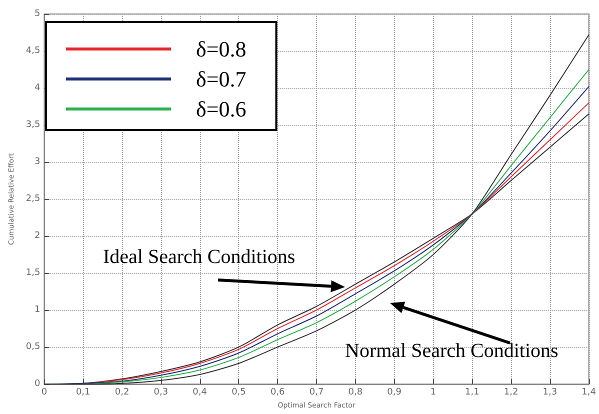 This screenshot has height=414, width=599. What do you see at coordinates (44, 393) in the screenshot?
I see `x-tick-label: 0` at bounding box center [44, 393].